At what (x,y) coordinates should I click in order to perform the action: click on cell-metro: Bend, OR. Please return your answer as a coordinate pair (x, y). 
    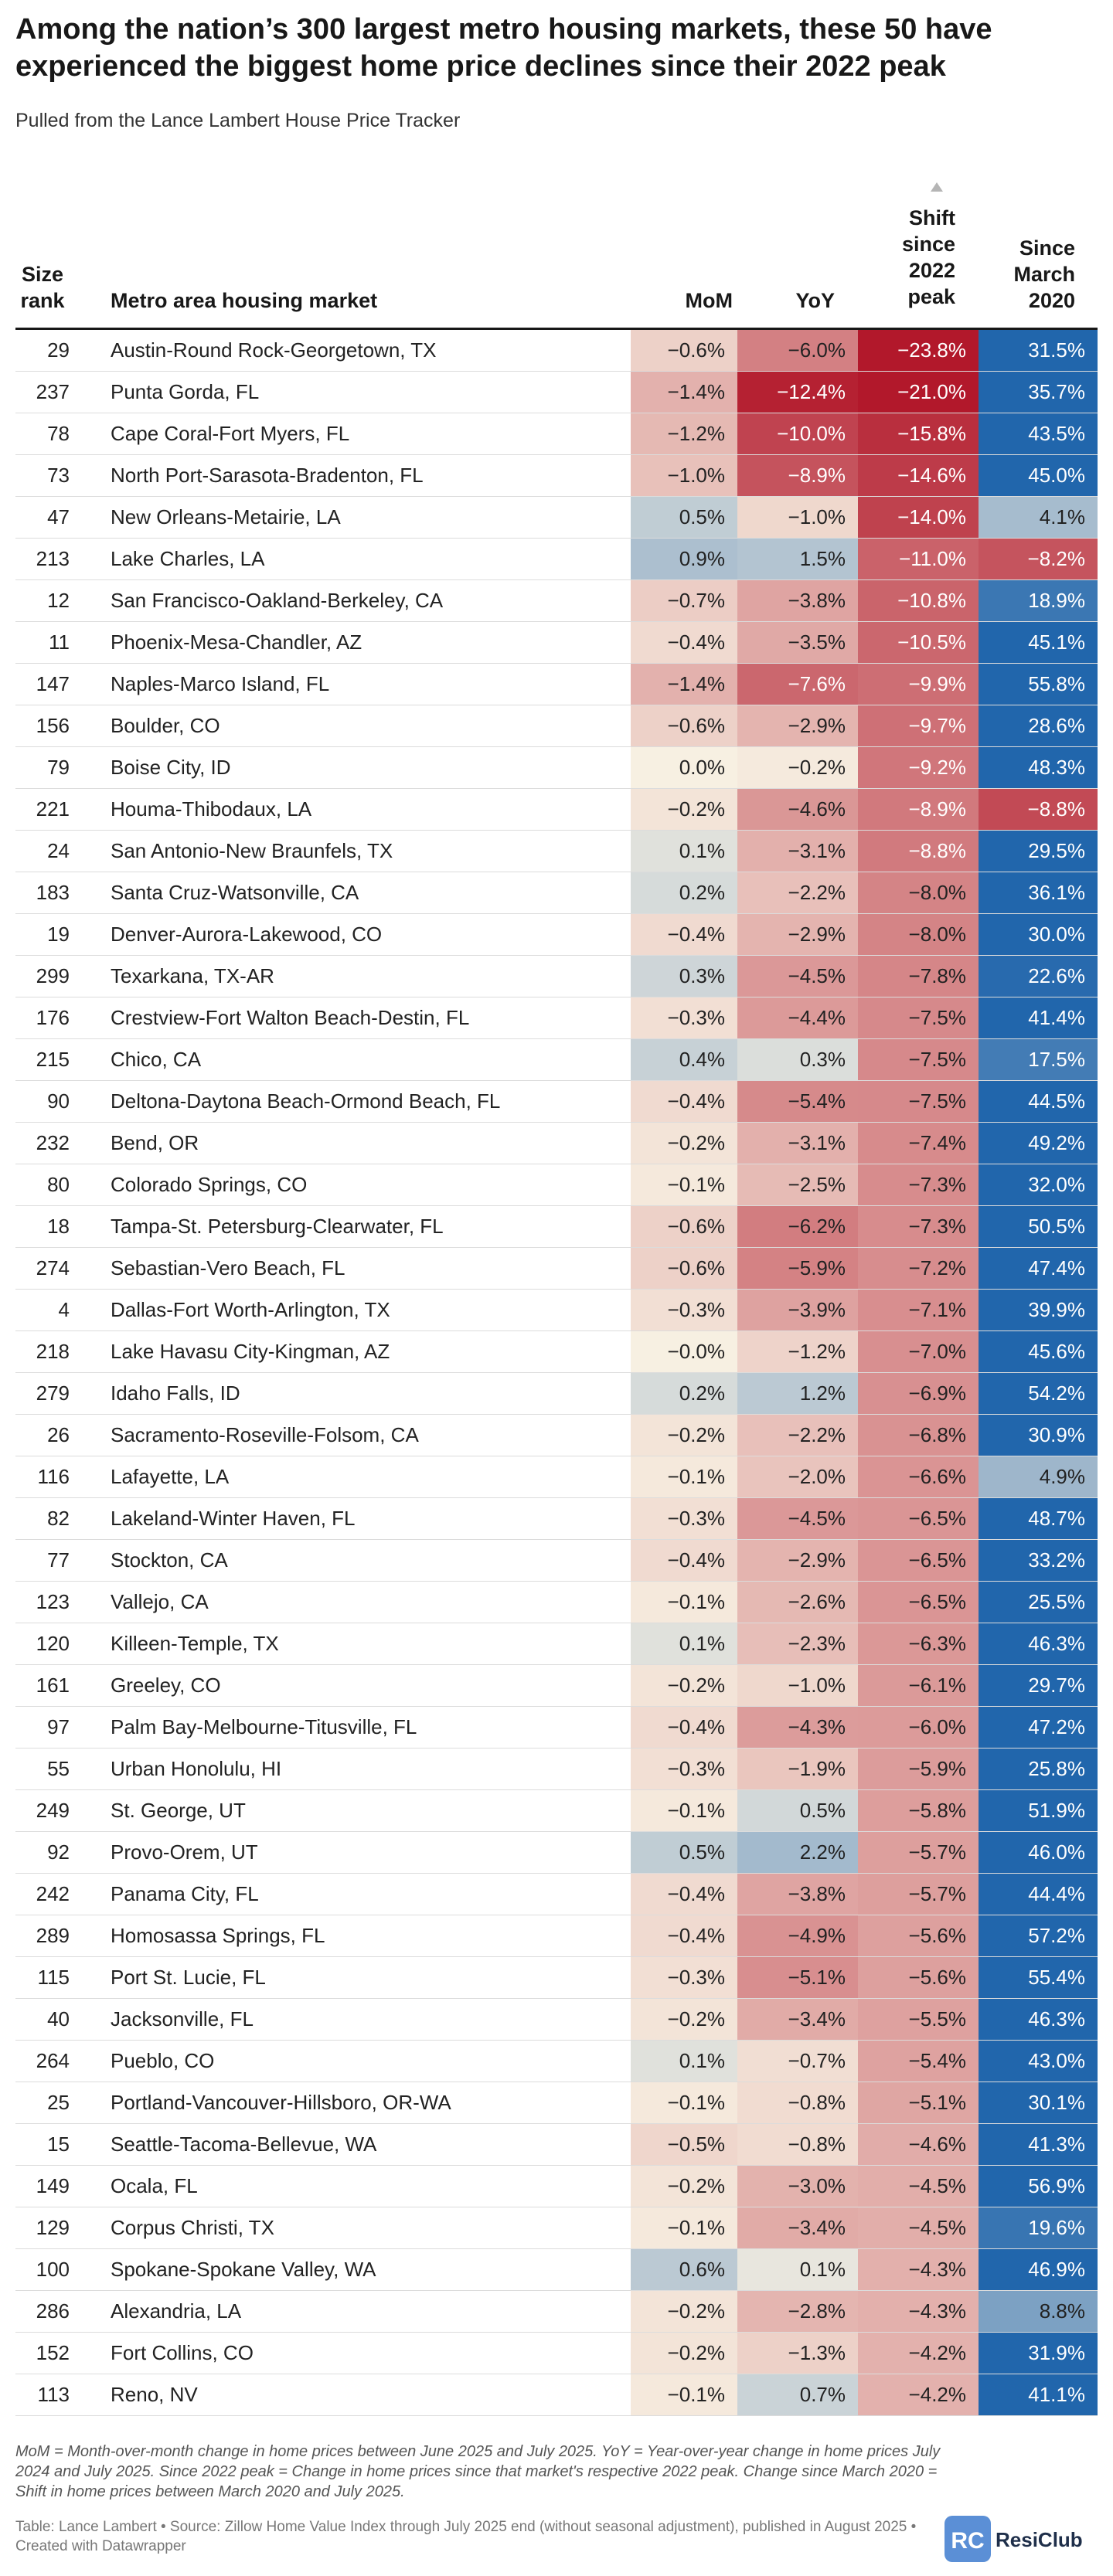
    Looking at the image, I should click on (155, 1142).